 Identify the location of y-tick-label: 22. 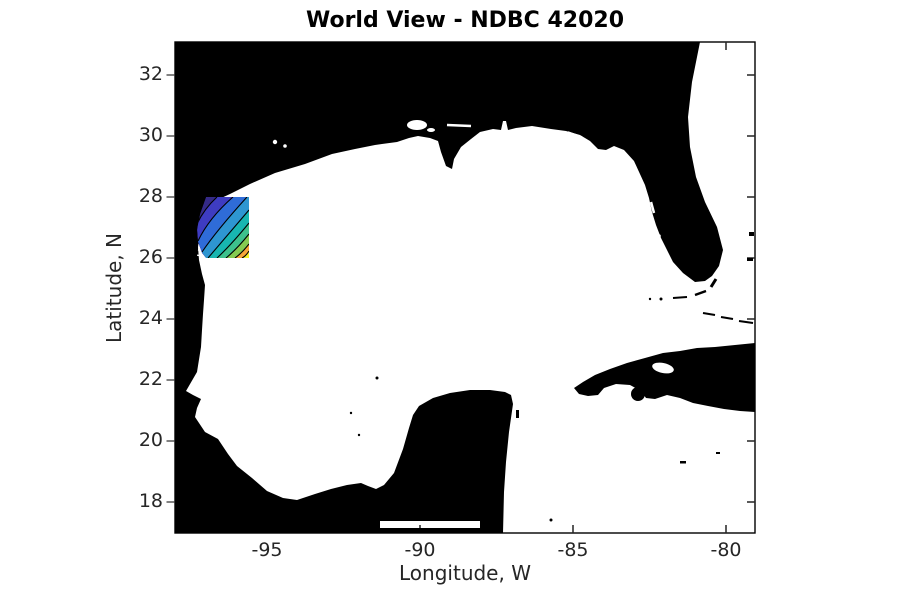
(150, 379).